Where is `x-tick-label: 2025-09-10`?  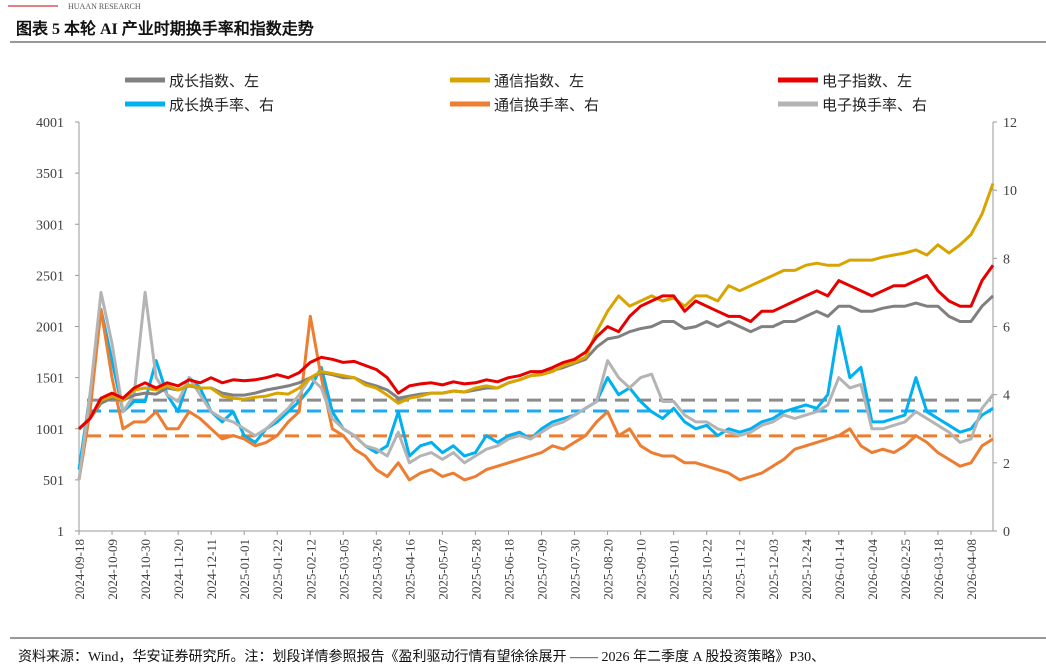
x-tick-label: 2025-09-10 is located at coordinates (641, 569).